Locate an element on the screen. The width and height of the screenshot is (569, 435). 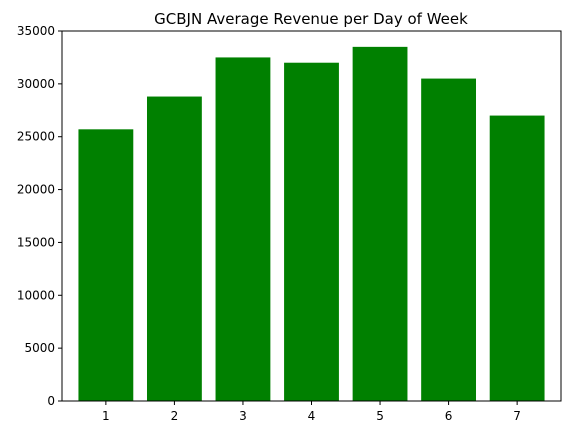
y-tick-label: 10000 is located at coordinates (36, 295).